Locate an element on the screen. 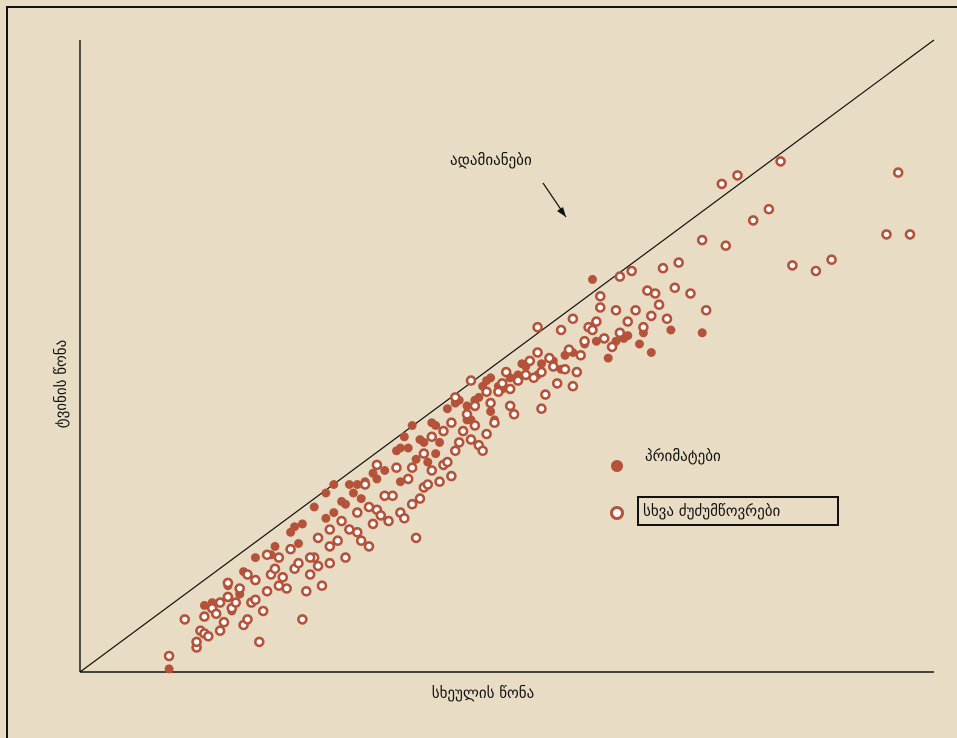 This screenshot has height=738, width=957. annotation-arrowhead is located at coordinates (561, 212).